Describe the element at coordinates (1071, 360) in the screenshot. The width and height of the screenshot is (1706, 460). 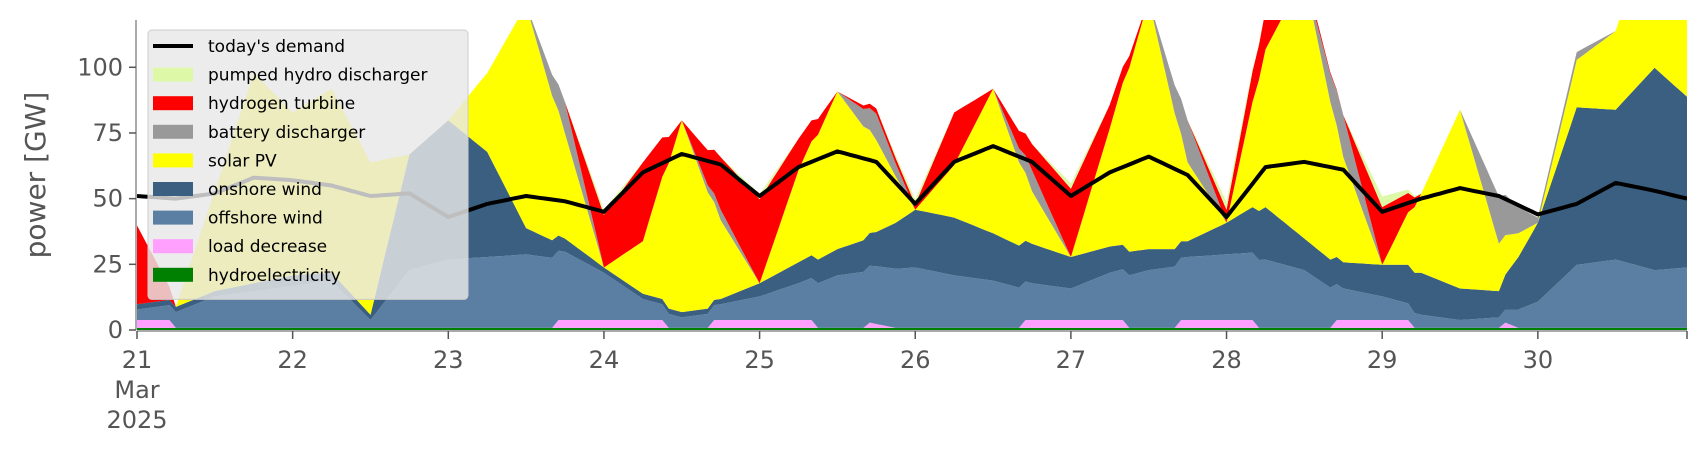
I see `x-tick-label: 27` at that location.